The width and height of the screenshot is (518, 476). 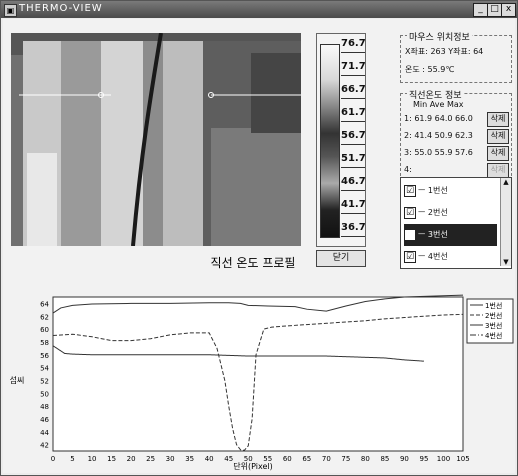 What do you see at coordinates (365, 459) in the screenshot?
I see `x-tick-label: 80` at bounding box center [365, 459].